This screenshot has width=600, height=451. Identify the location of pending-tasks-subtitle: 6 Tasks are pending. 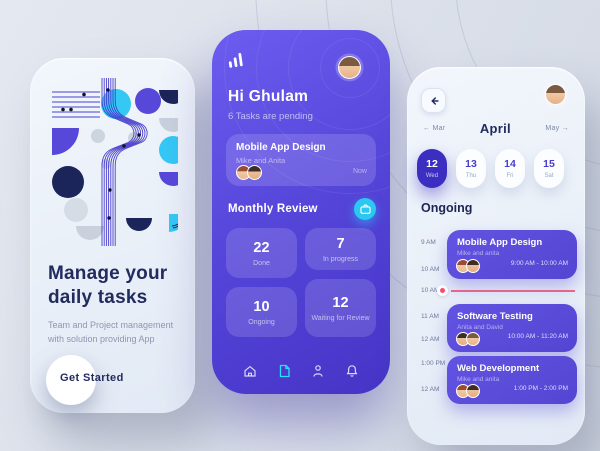
(270, 116).